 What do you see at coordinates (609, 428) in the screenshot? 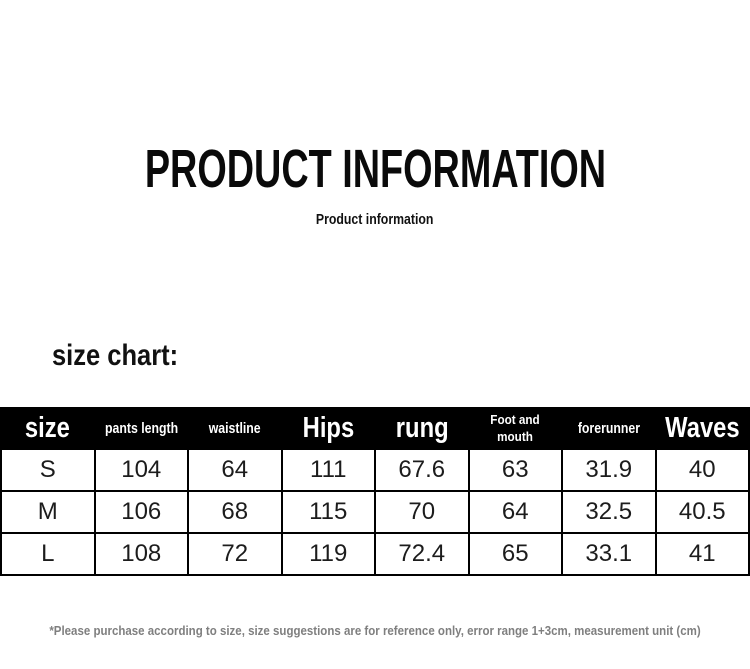
I see `col-header-forerunner: forerunner` at bounding box center [609, 428].